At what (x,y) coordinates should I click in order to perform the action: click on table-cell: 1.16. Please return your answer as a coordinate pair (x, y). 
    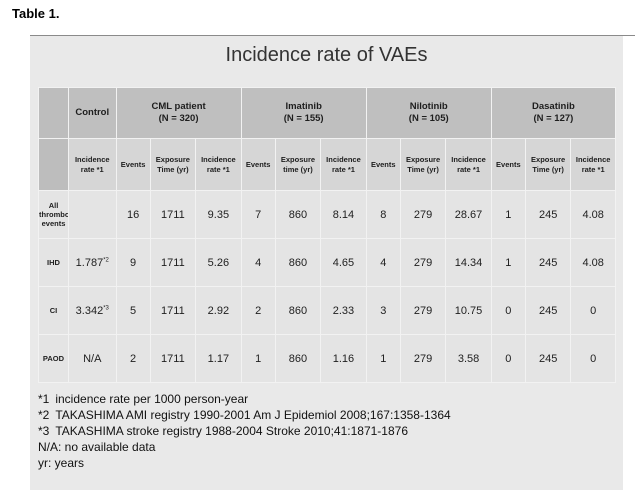
    Looking at the image, I should click on (343, 358).